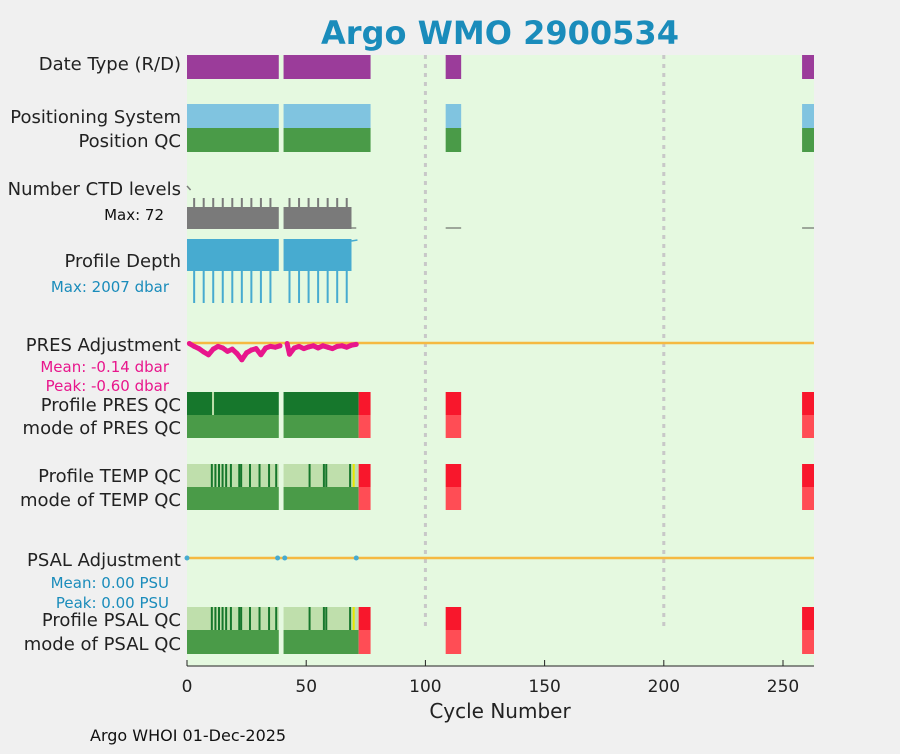 This screenshot has height=754, width=900. I want to click on row-mode-temp-qc, so click(500, 498).